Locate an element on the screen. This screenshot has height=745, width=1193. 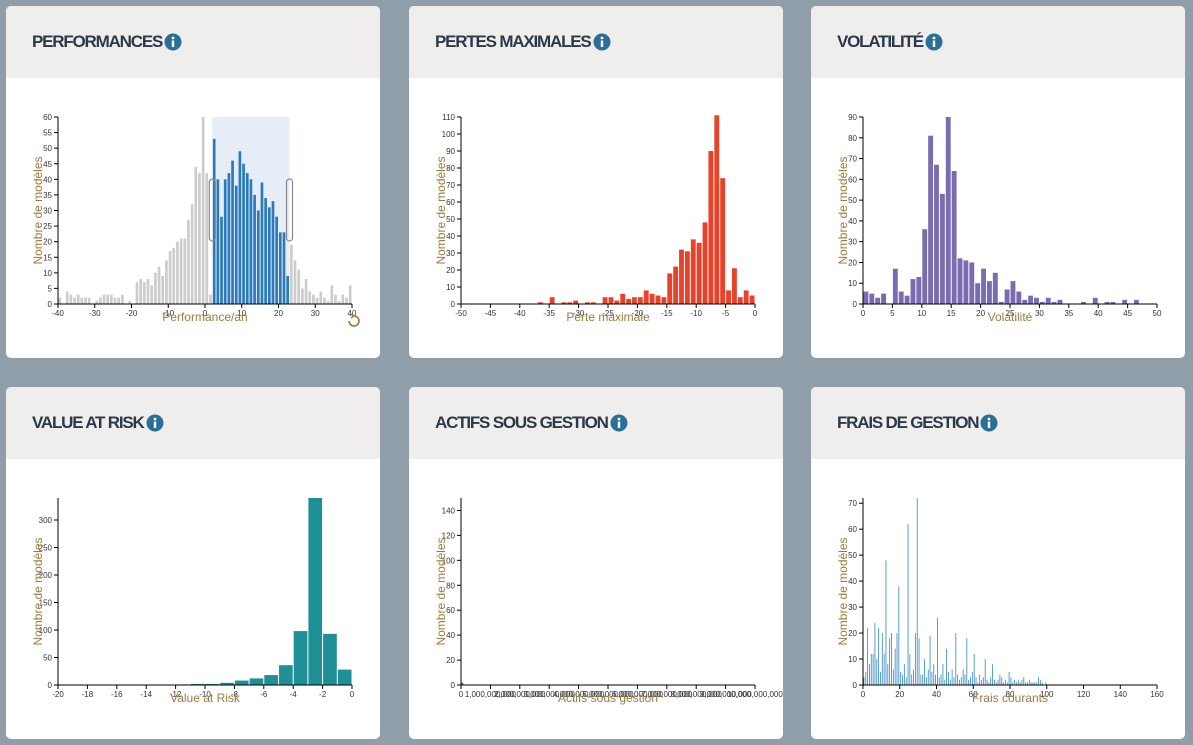
y-tick-label: 50 is located at coordinates (47, 658).